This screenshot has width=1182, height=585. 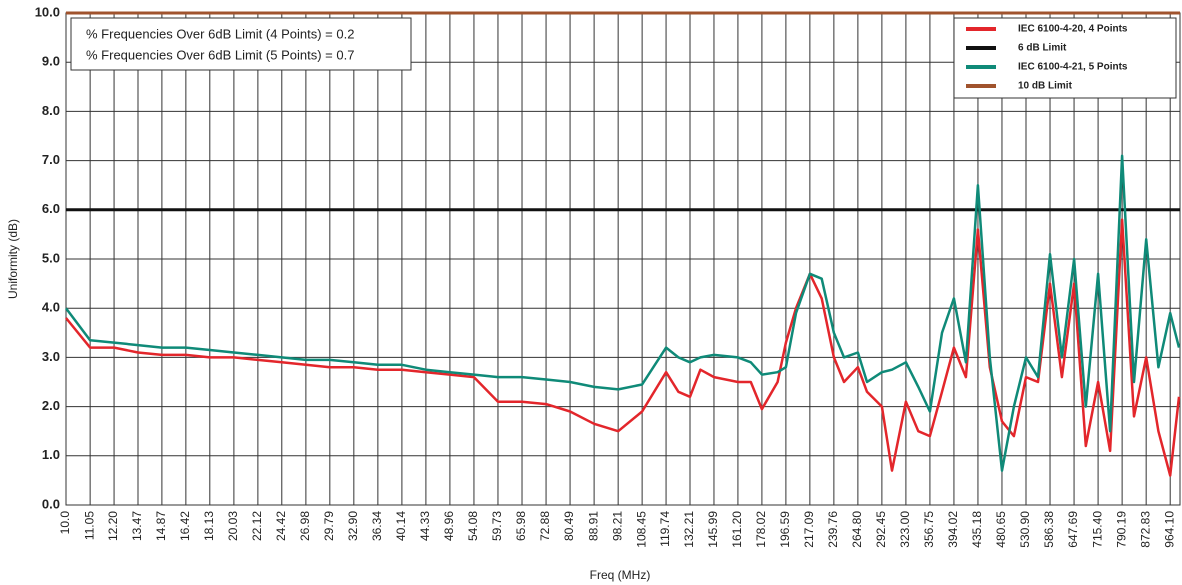 I want to click on x-tick-label: 12.20, so click(x=113, y=526).